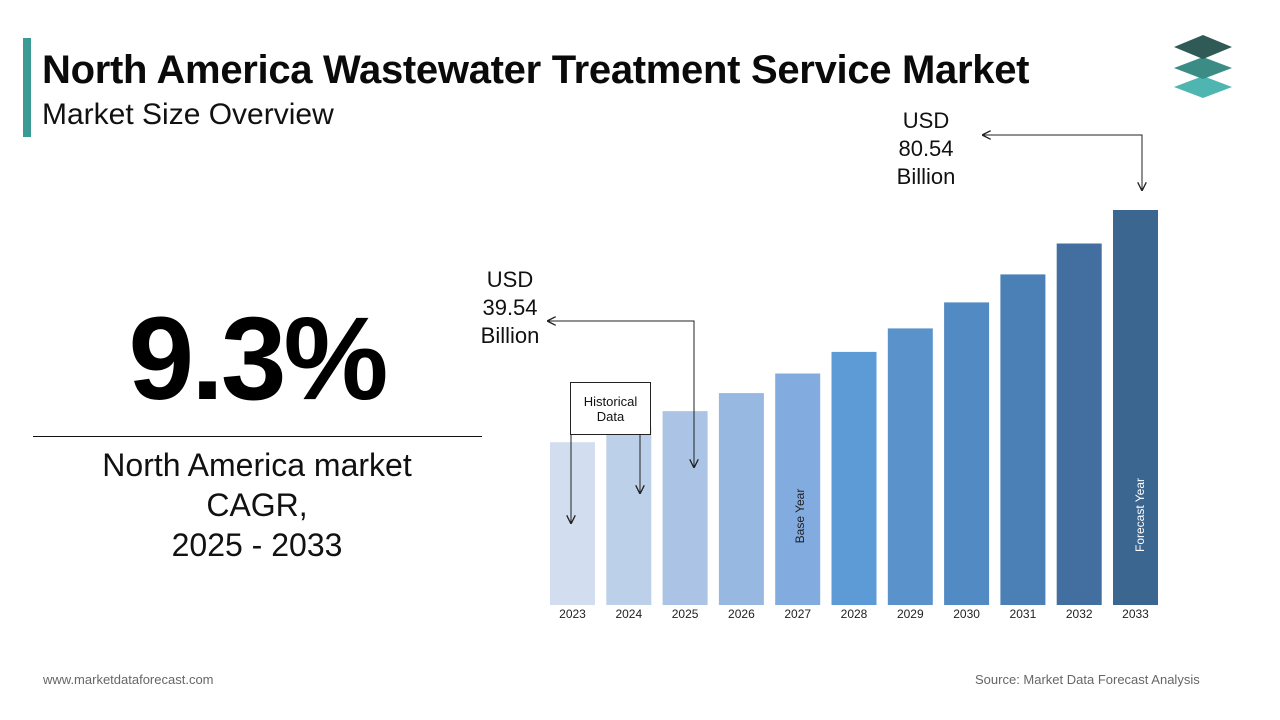 This screenshot has height=720, width=1280. I want to click on bar-2023, so click(572, 523).